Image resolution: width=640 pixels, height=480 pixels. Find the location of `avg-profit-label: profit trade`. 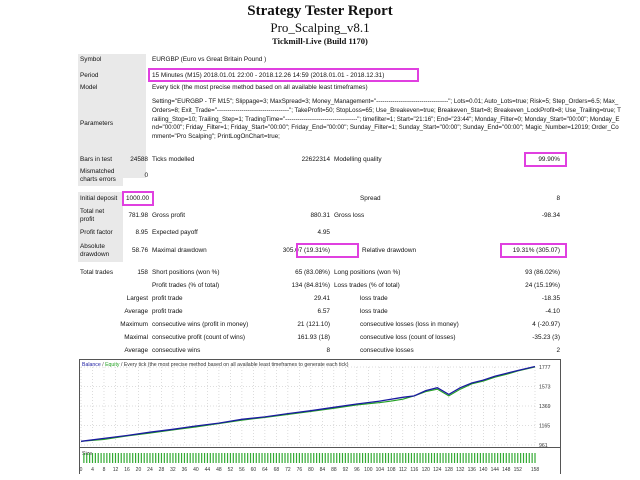

avg-profit-label: profit trade is located at coordinates (167, 311).